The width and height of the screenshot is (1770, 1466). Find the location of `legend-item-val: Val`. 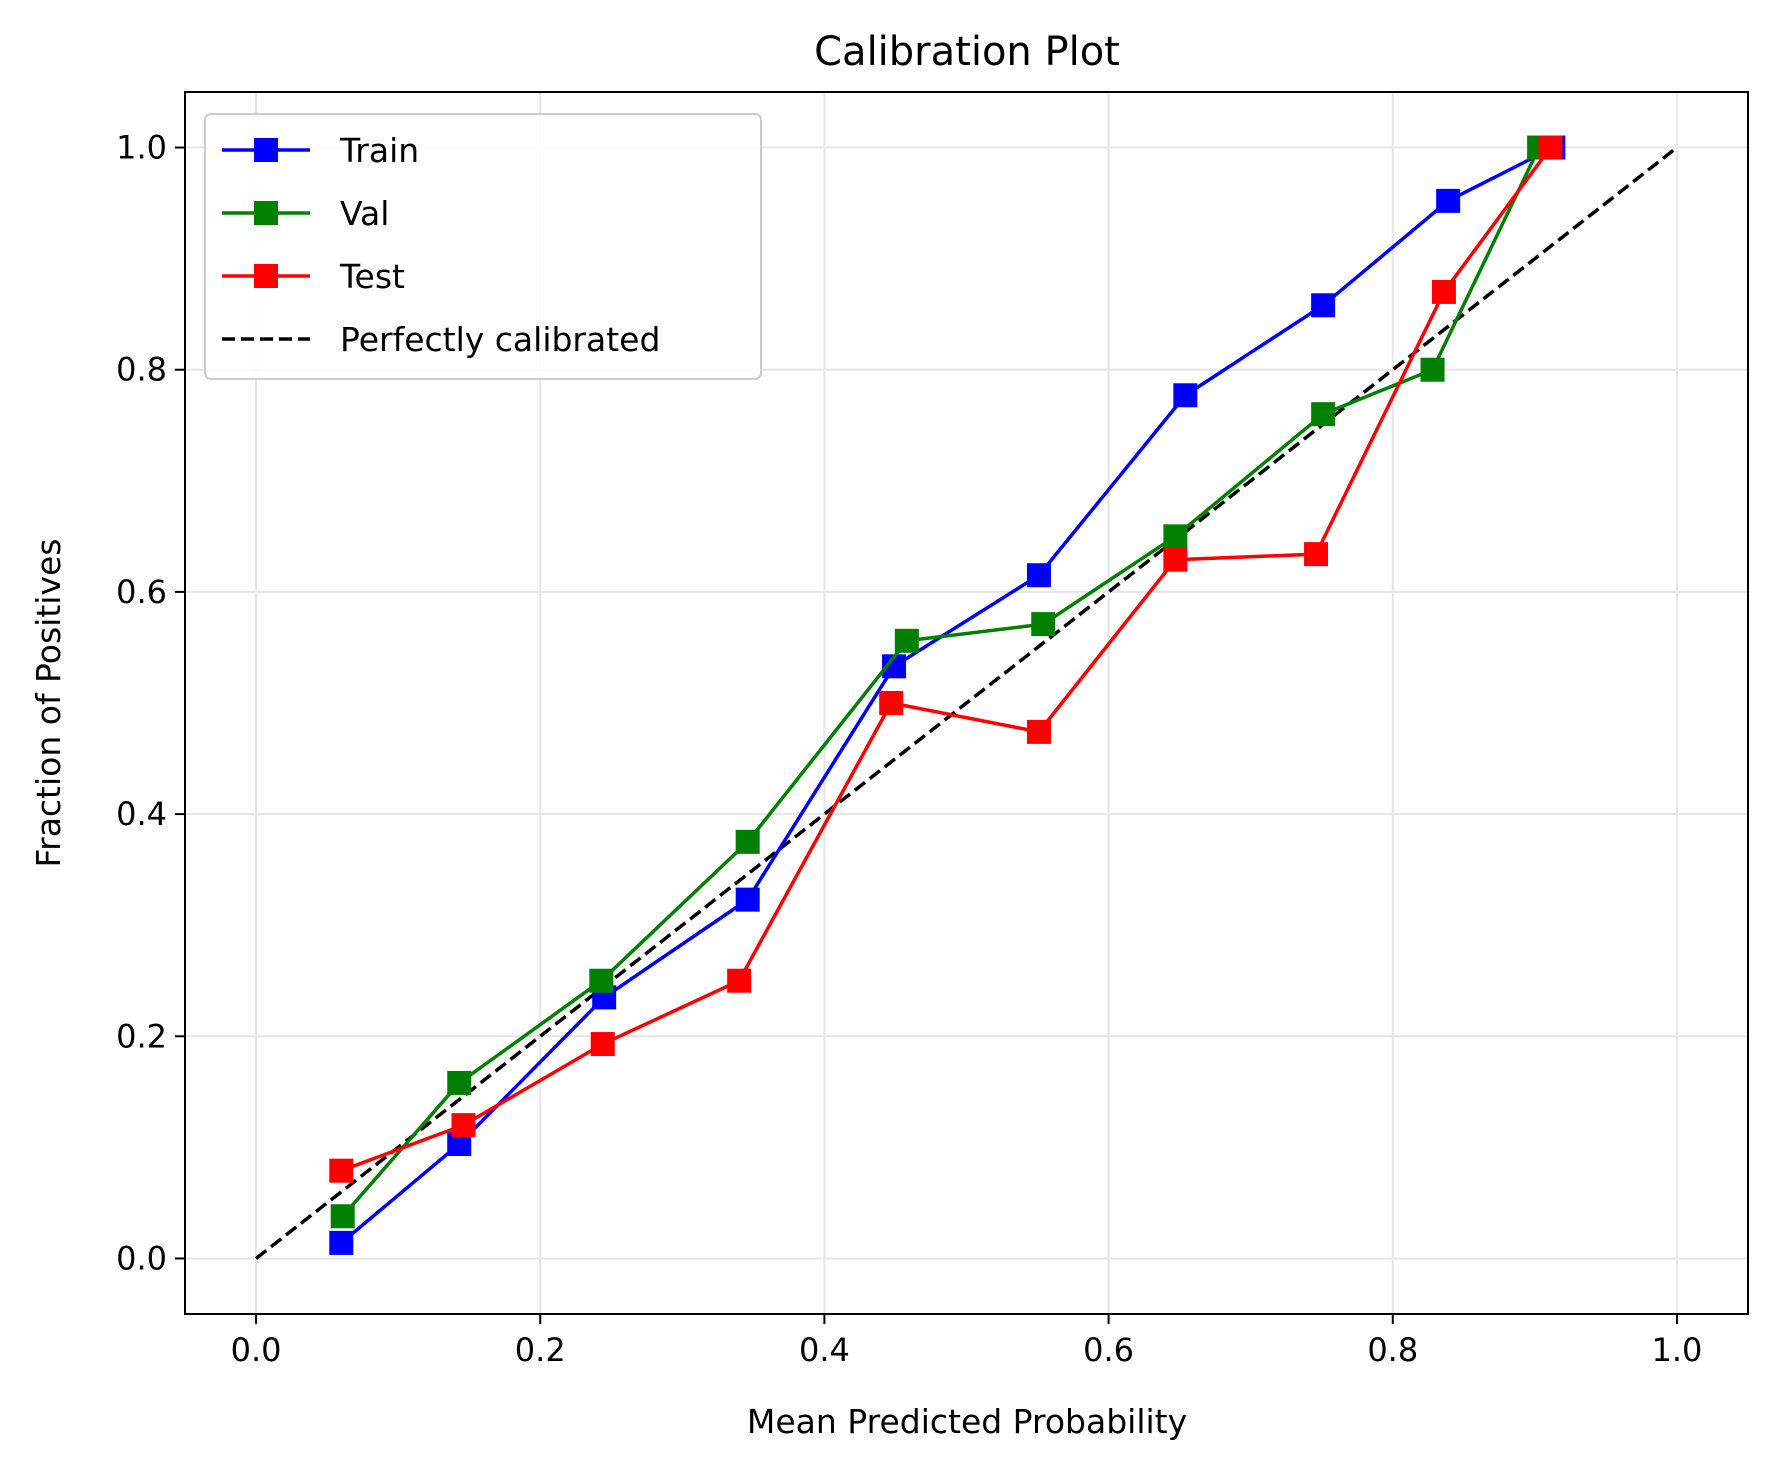

legend-item-val: Val is located at coordinates (305, 213).